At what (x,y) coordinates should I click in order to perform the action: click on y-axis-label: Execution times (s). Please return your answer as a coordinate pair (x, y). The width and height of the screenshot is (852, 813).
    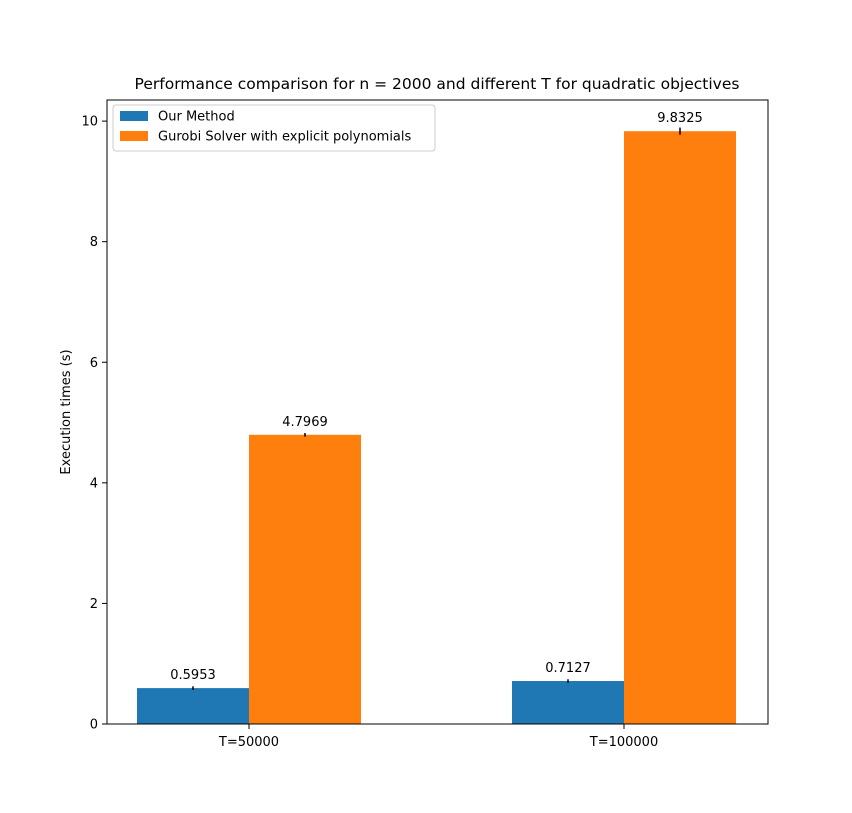
    Looking at the image, I should click on (66, 411).